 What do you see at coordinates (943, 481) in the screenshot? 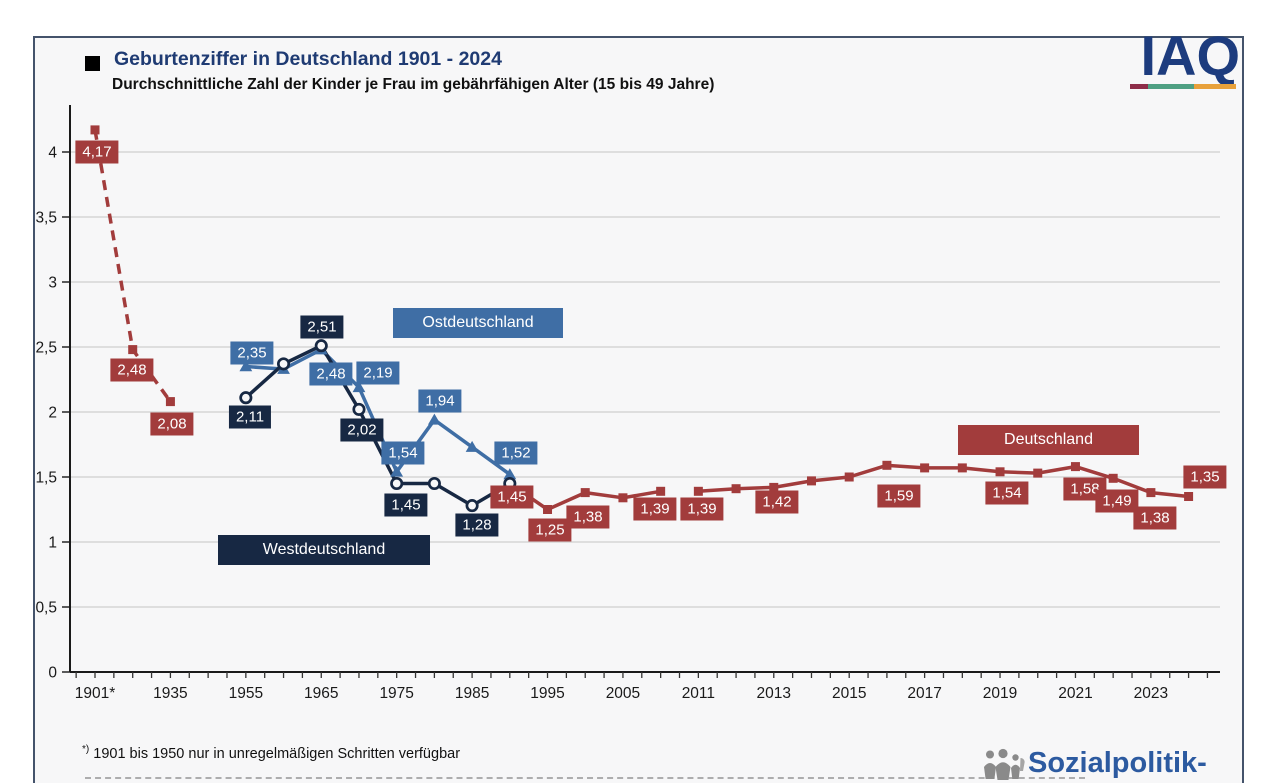
I see `series-line-deutschland` at bounding box center [943, 481].